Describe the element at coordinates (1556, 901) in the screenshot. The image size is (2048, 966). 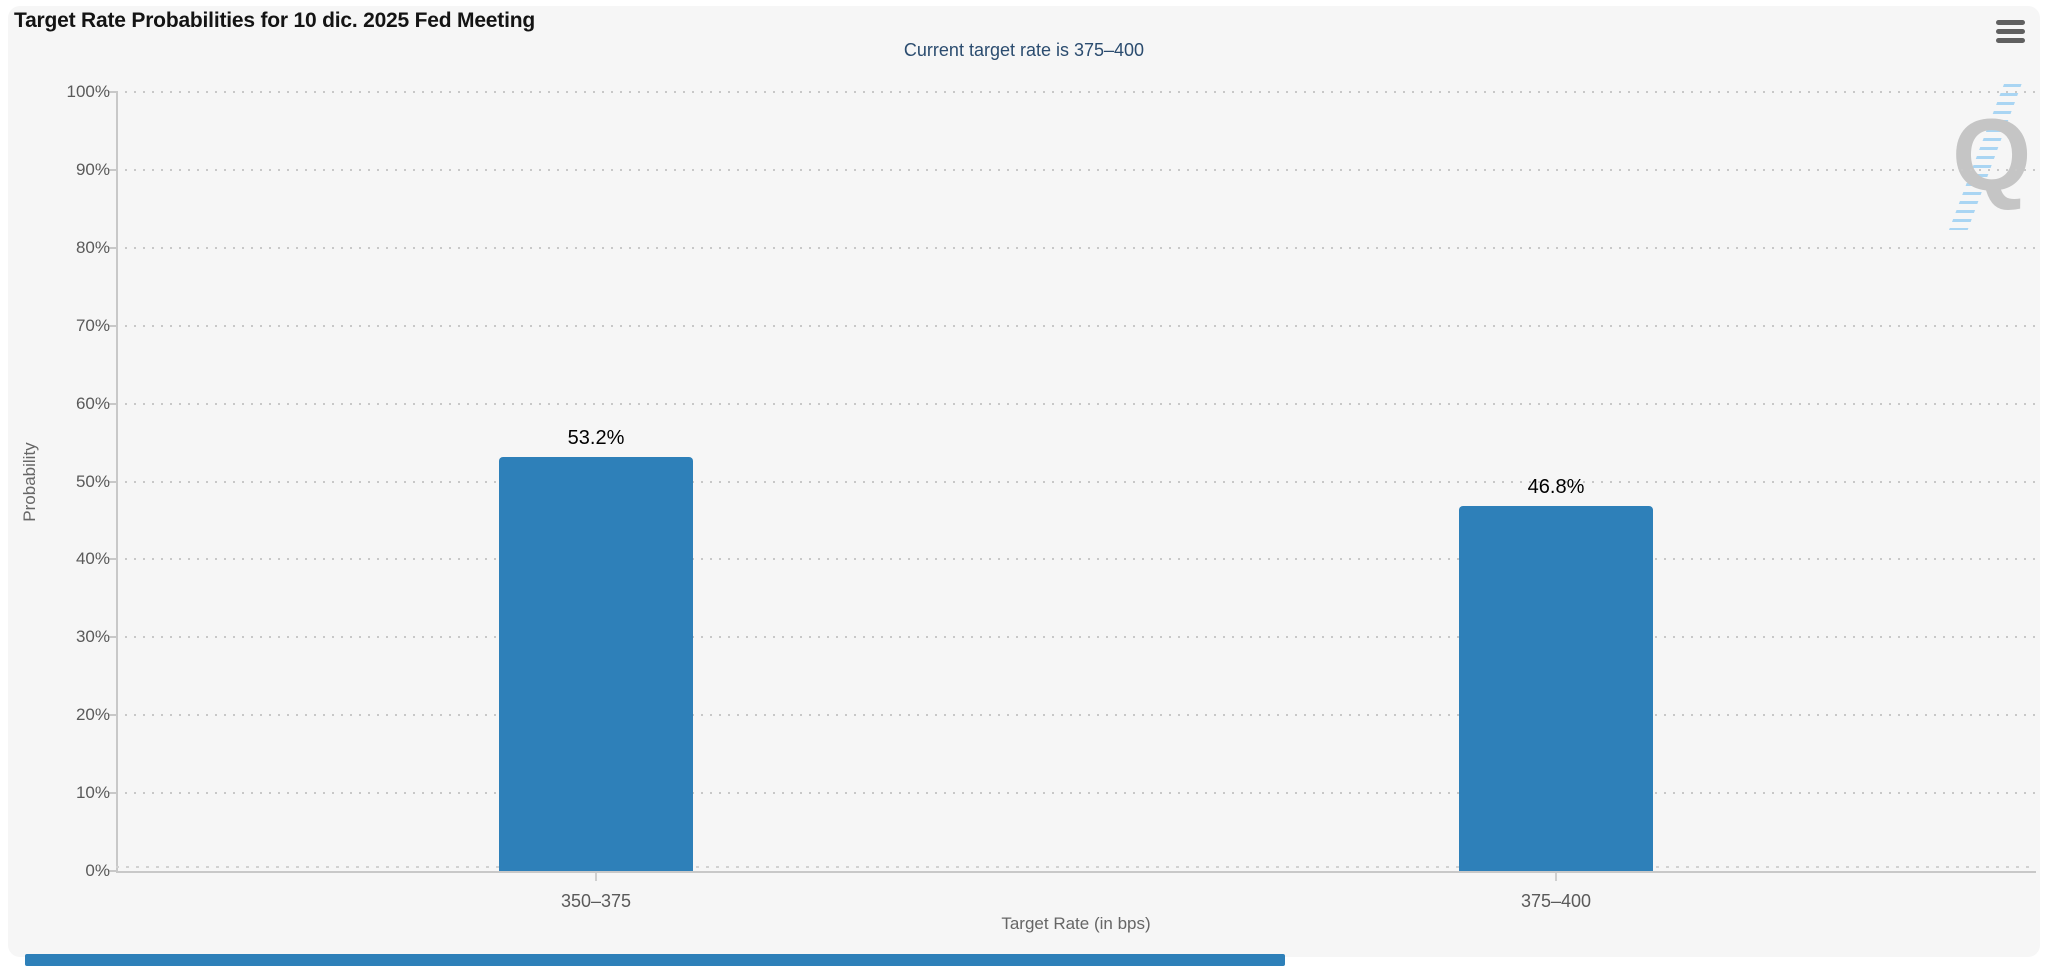
I see `x-axis-category-label: 375–400` at that location.